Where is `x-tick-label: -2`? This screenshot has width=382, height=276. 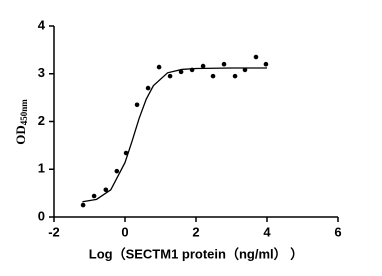
x-tick-label: -2 is located at coordinates (54, 231).